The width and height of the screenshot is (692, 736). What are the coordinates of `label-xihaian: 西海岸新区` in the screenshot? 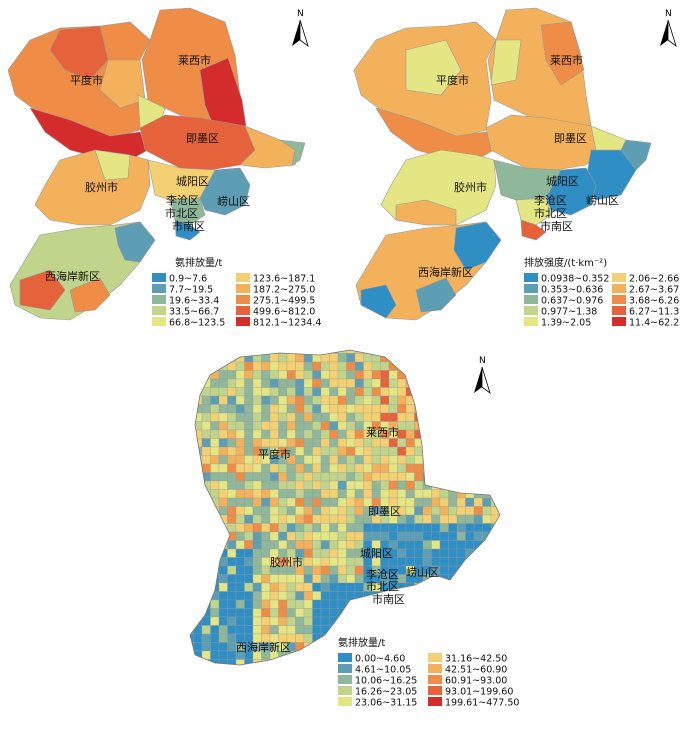 It's located at (263, 647).